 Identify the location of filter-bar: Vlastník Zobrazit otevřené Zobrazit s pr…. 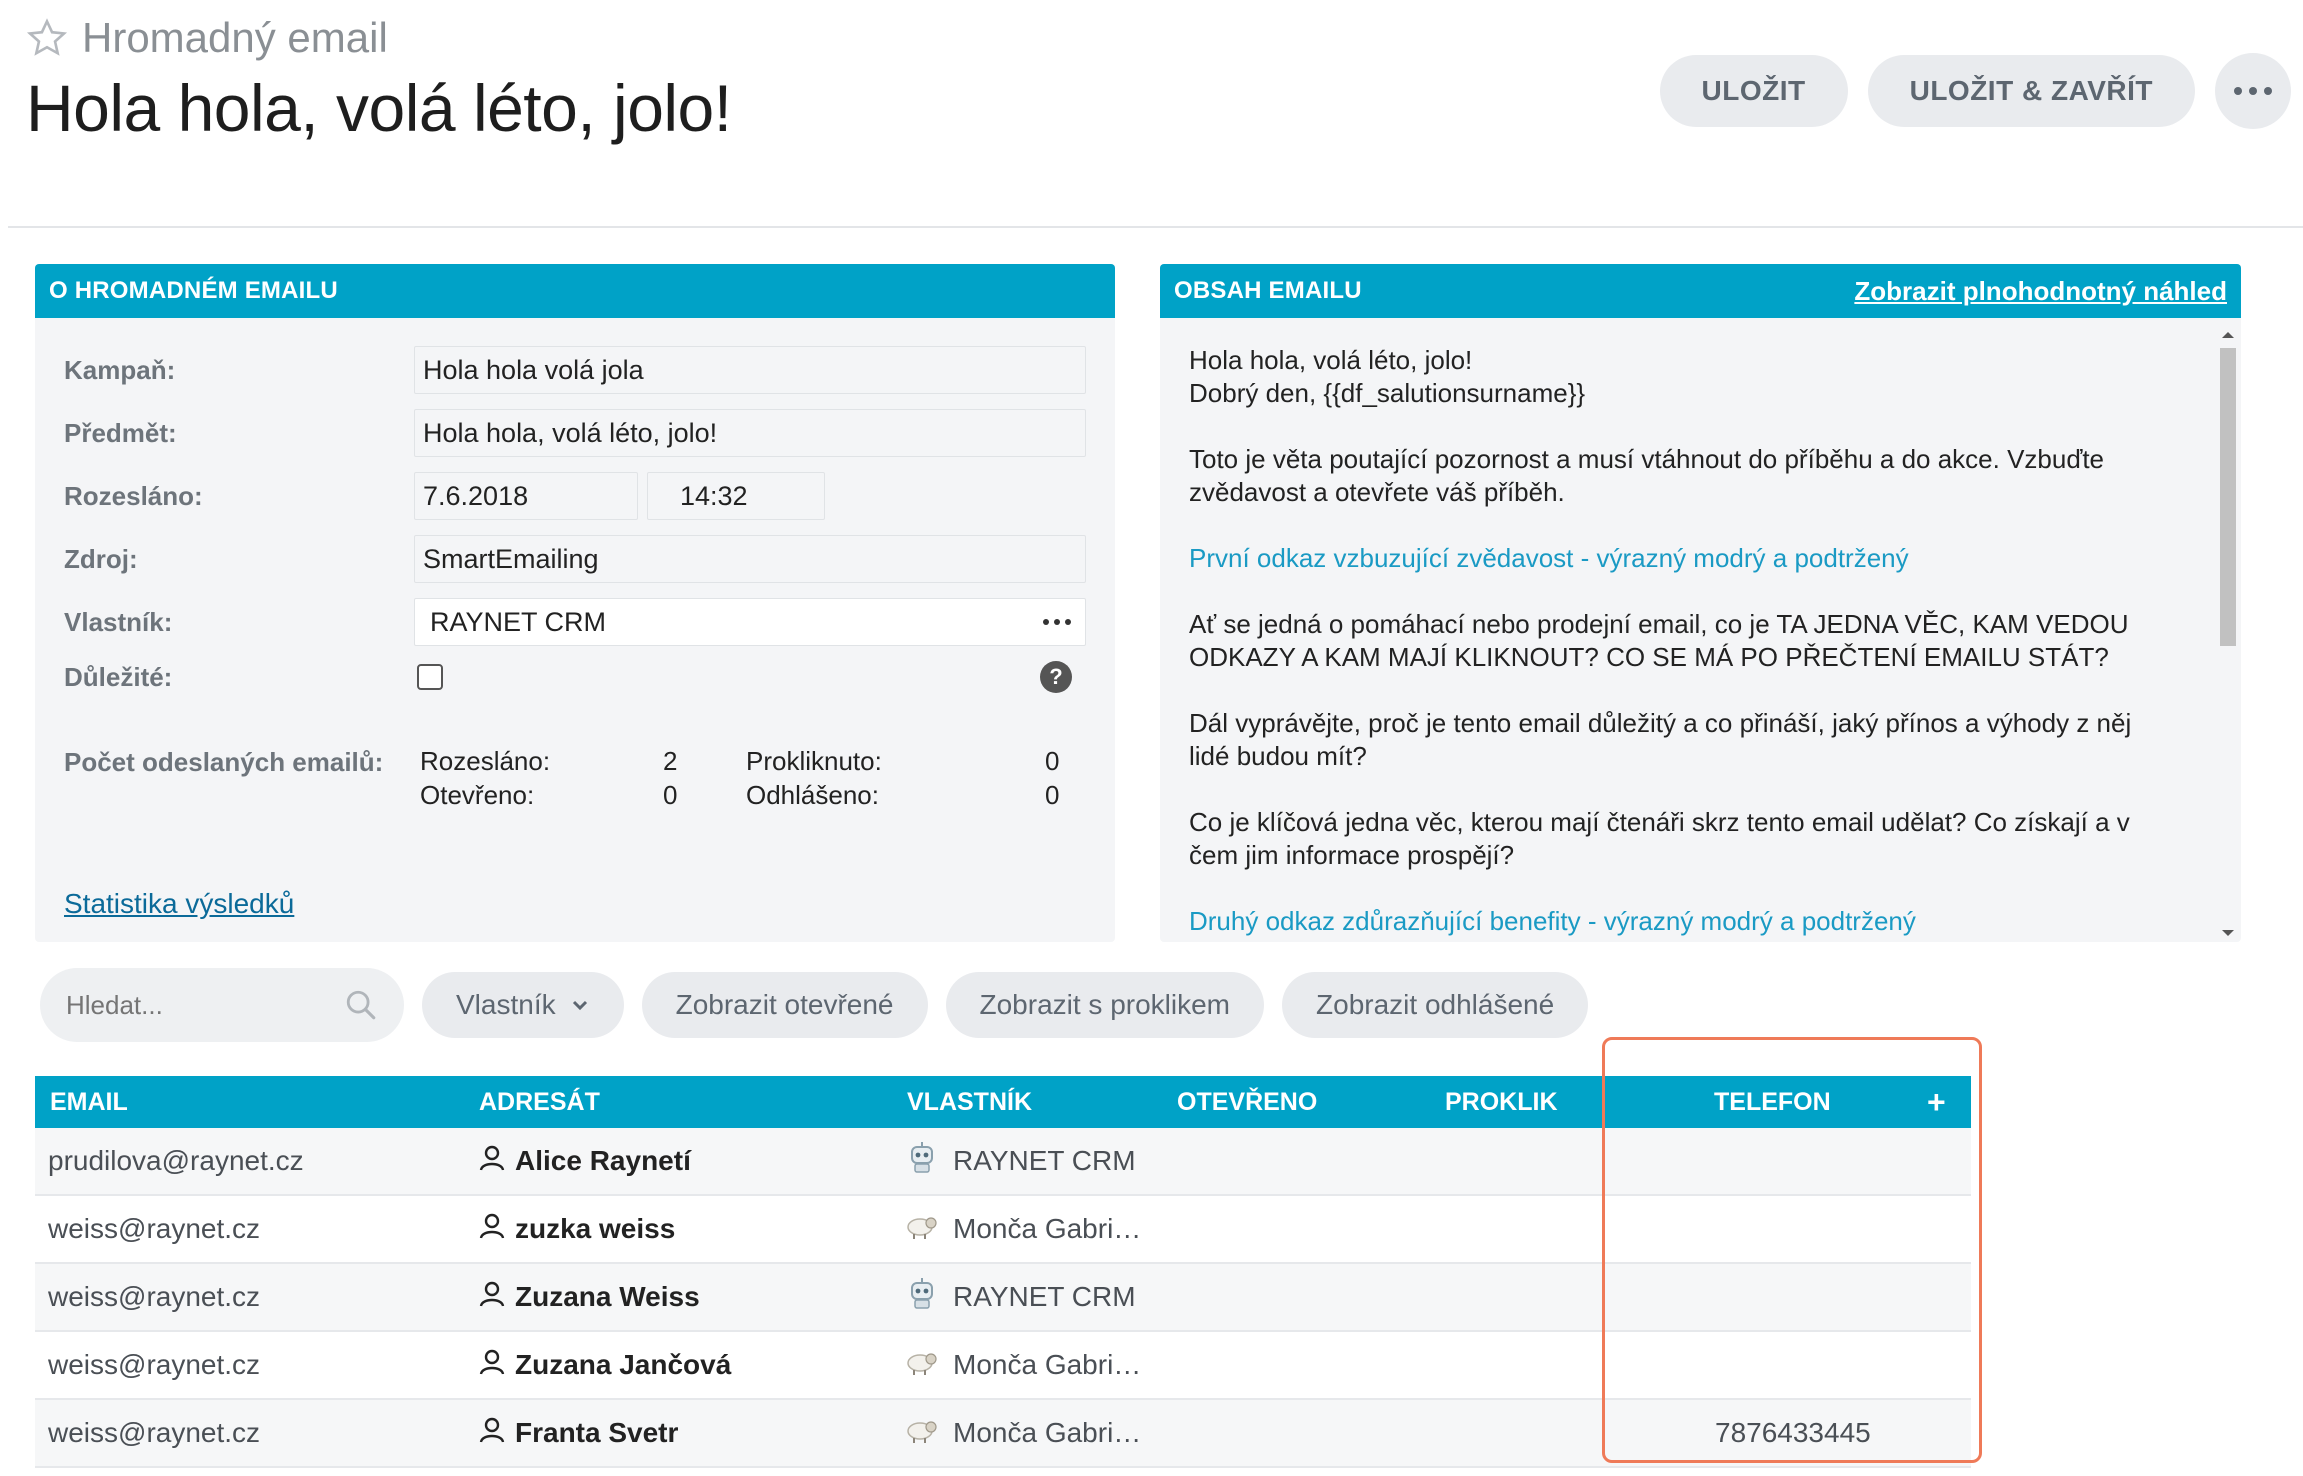
(814, 1005).